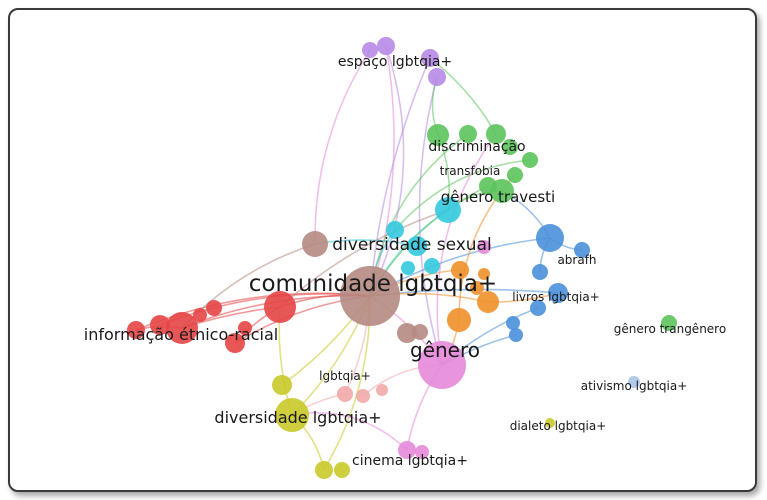 The image size is (767, 500). I want to click on label-informacao-etnico-racial: informação étnico-racial, so click(181, 334).